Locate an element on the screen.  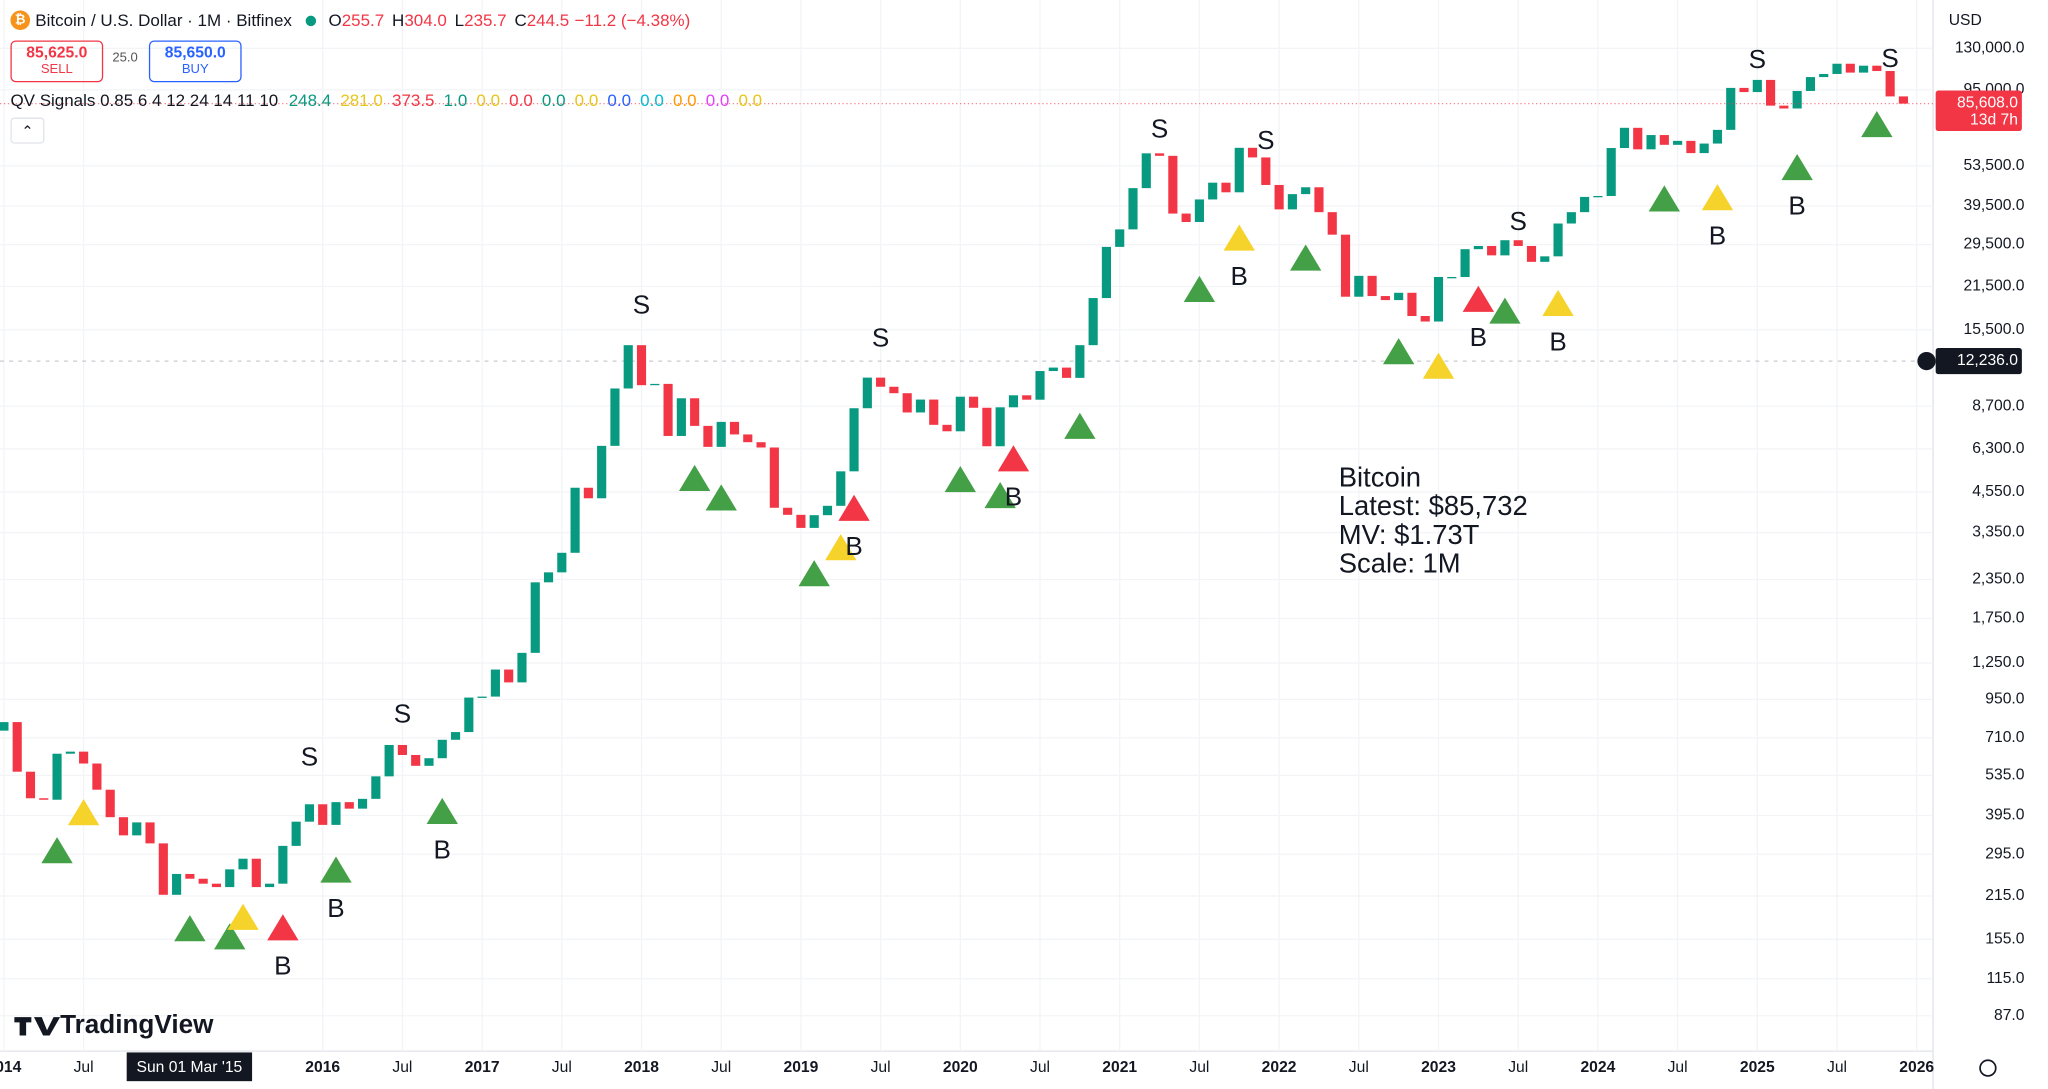
indicator-value: 0.0 is located at coordinates (619, 100).